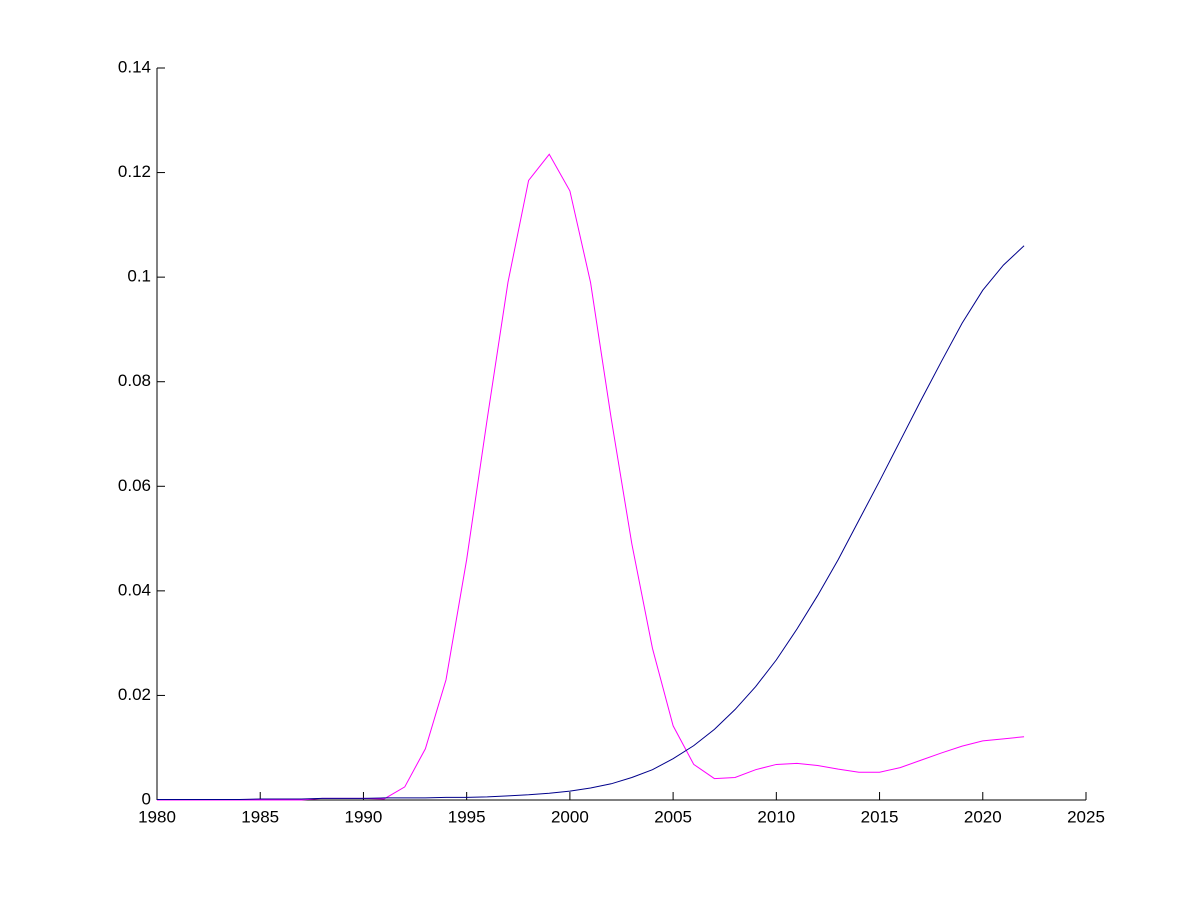 This screenshot has height=900, width=1200. Describe the element at coordinates (134, 171) in the screenshot. I see `y-tick-label: 0.12` at that location.